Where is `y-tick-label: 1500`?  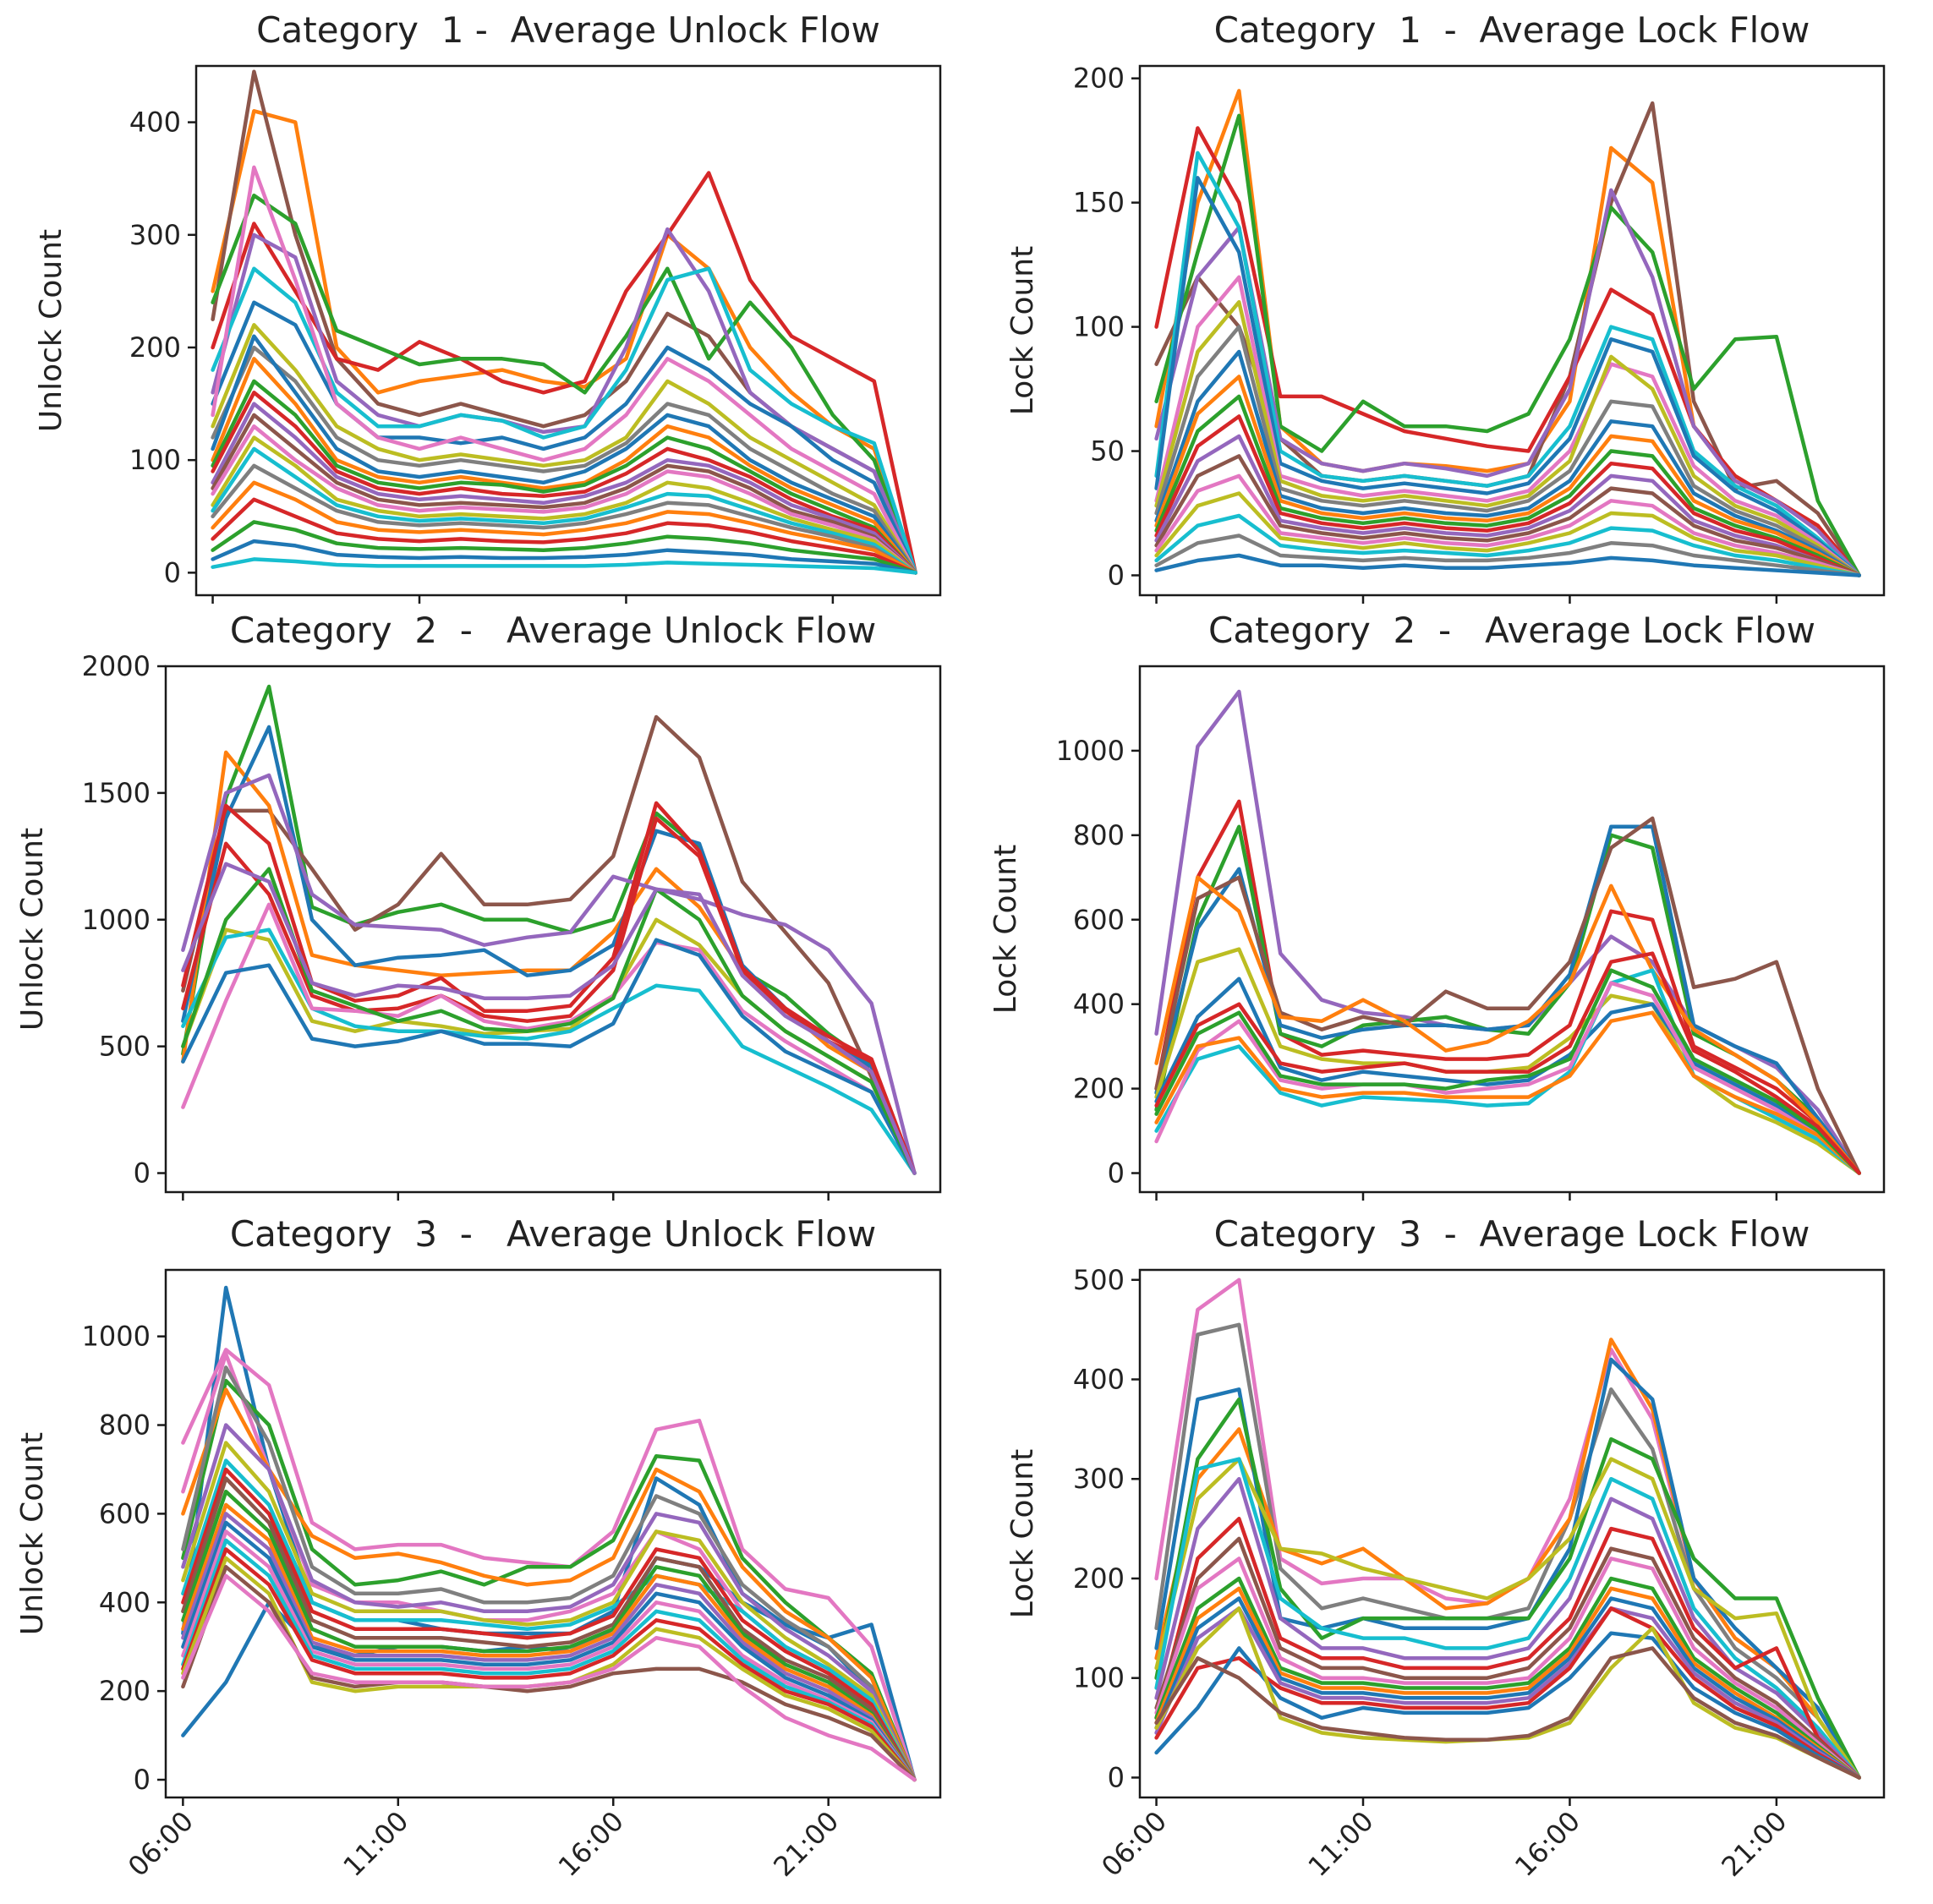
y-tick-label: 1500 is located at coordinates (116, 793).